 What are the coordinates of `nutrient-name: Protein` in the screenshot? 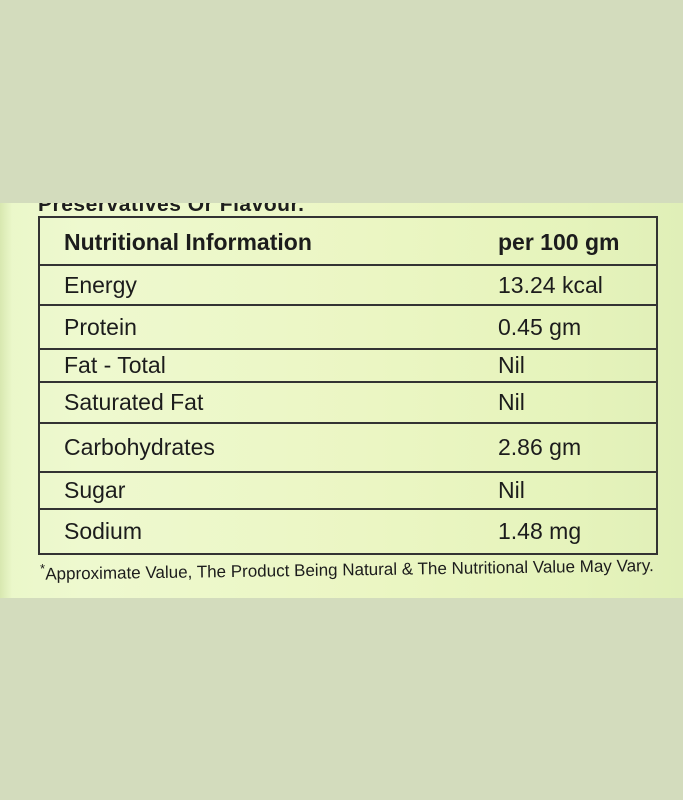 It's located at (268, 327).